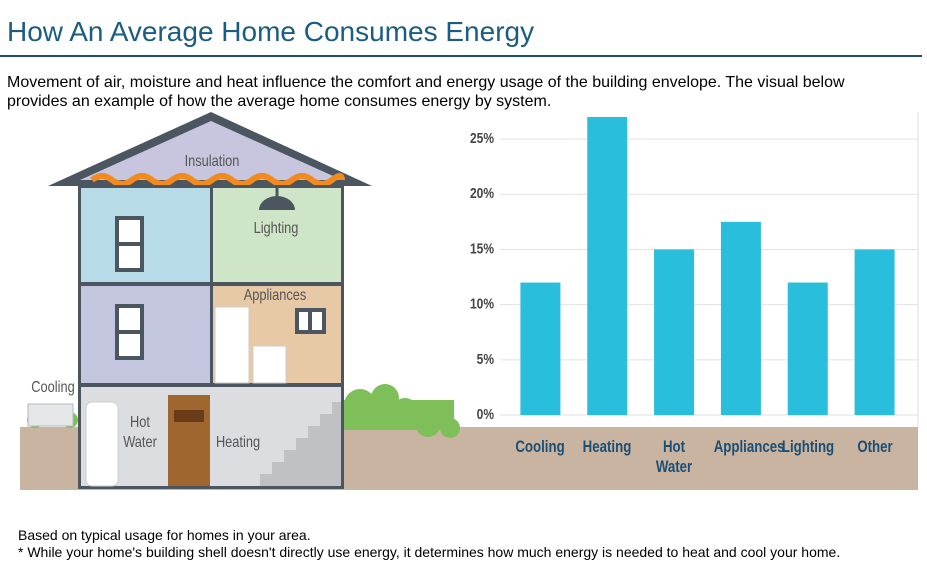  Describe the element at coordinates (102, 444) in the screenshot. I see `water-heater` at that location.